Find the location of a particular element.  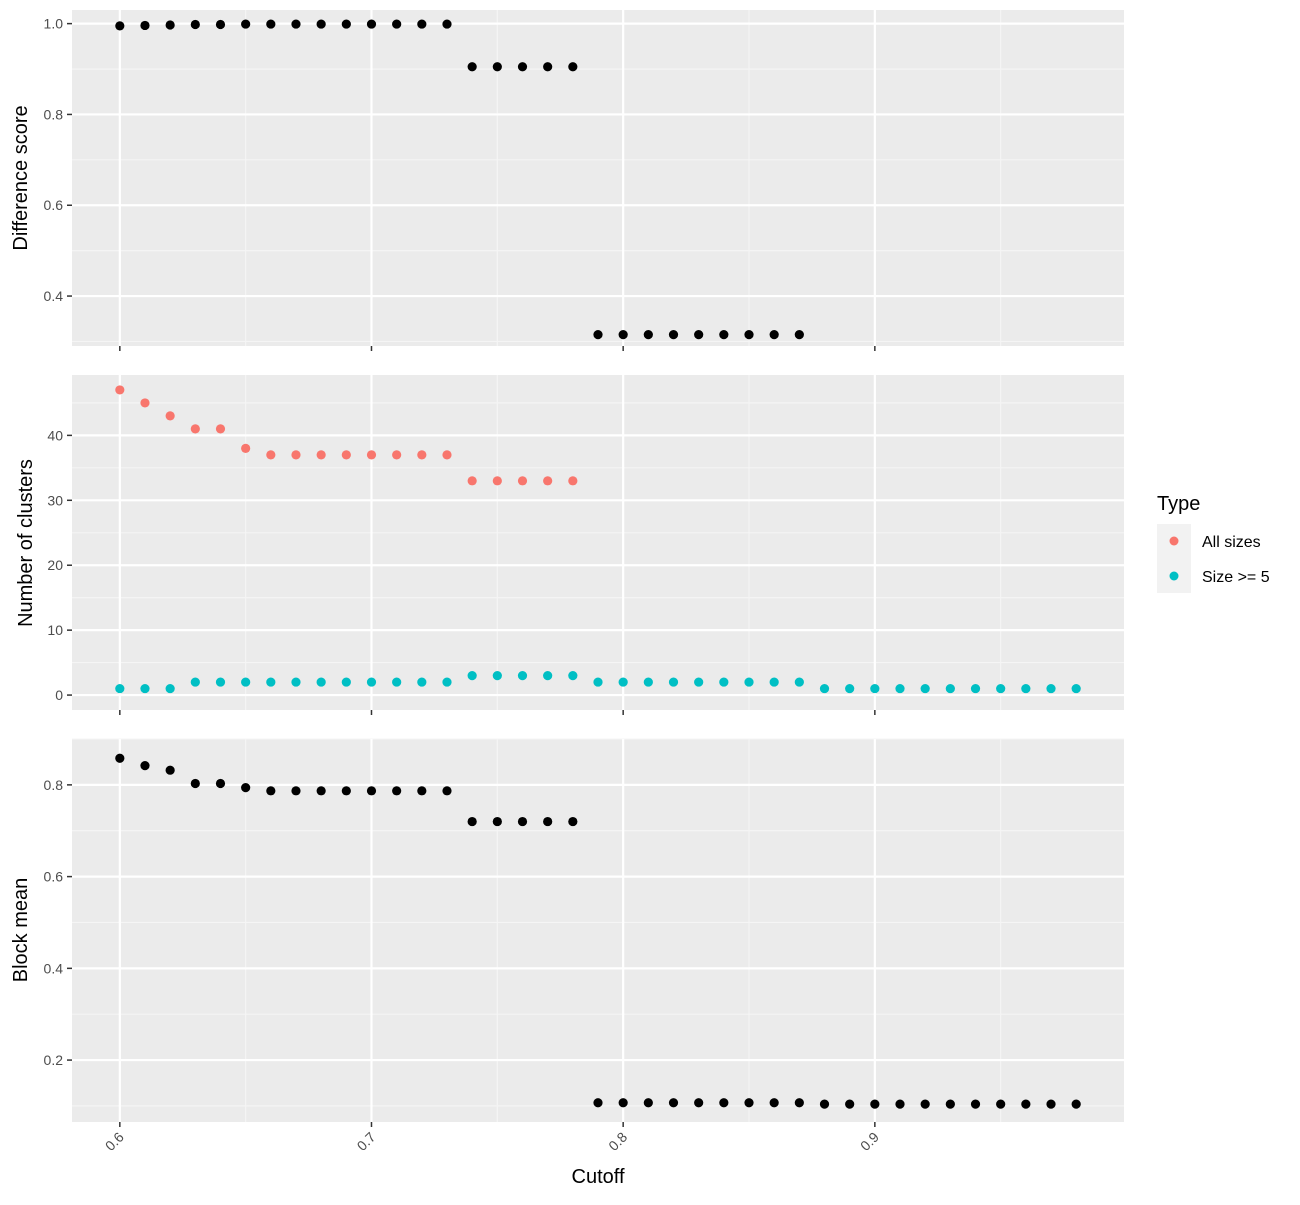

y-tick-label-number-of-clusters: 40 is located at coordinates (55, 435).